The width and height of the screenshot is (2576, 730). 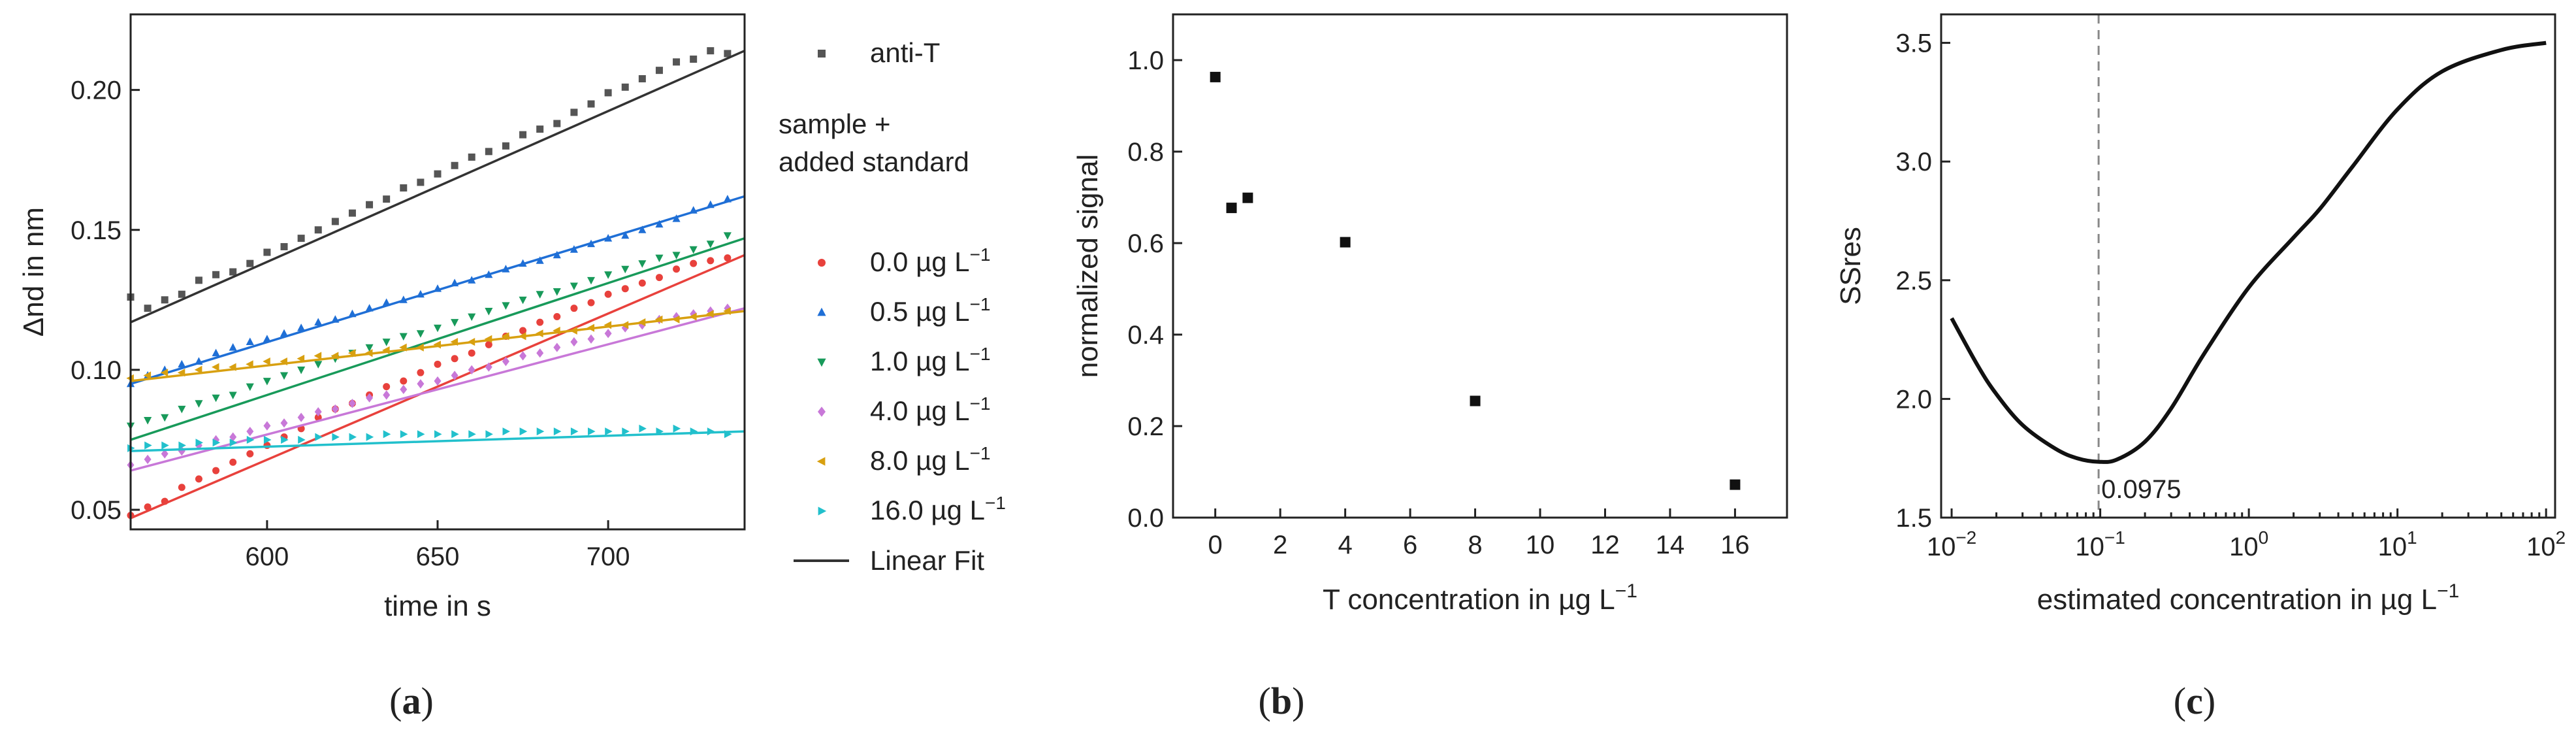 What do you see at coordinates (2141, 489) in the screenshot?
I see `panel-c-minimum-annotation: 0.0975` at bounding box center [2141, 489].